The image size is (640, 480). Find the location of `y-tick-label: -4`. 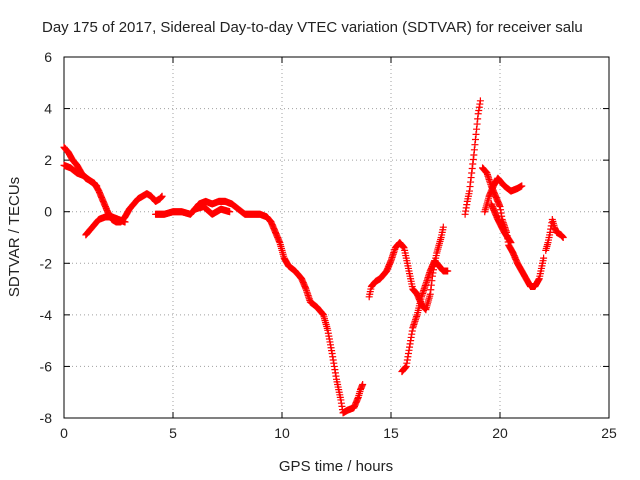

y-tick-label: -4 is located at coordinates (46, 315).